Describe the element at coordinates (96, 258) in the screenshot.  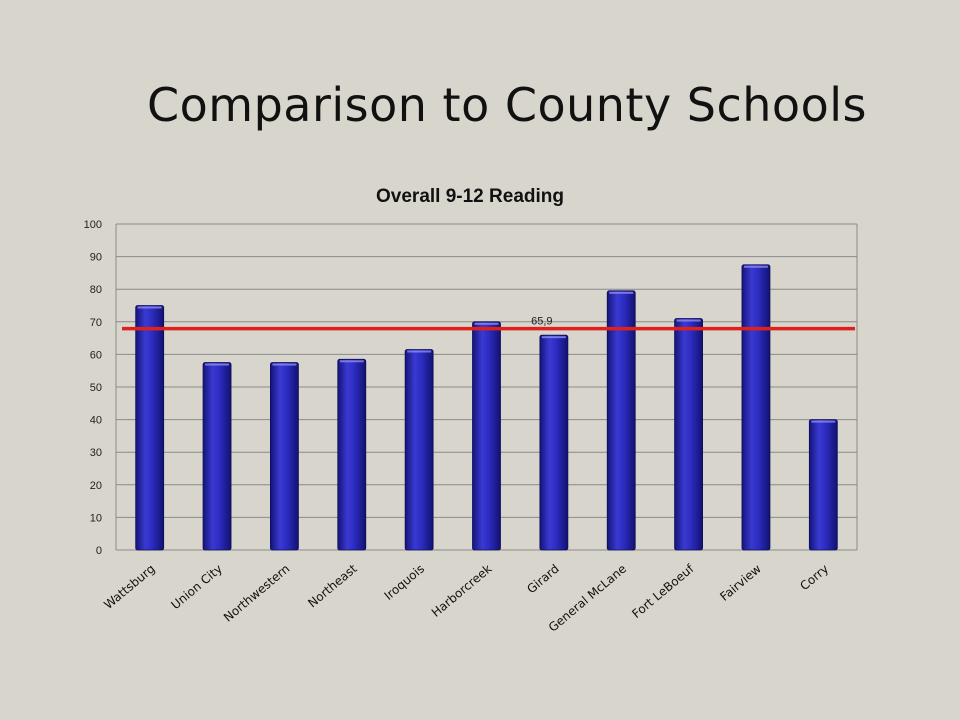
I see `y-tick-label: 90` at that location.